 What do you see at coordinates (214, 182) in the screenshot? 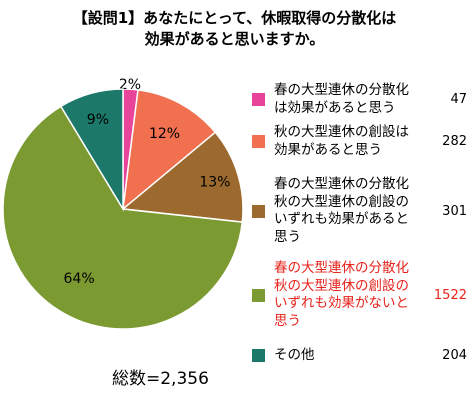
I see `slice-percent-label: 13%` at bounding box center [214, 182].